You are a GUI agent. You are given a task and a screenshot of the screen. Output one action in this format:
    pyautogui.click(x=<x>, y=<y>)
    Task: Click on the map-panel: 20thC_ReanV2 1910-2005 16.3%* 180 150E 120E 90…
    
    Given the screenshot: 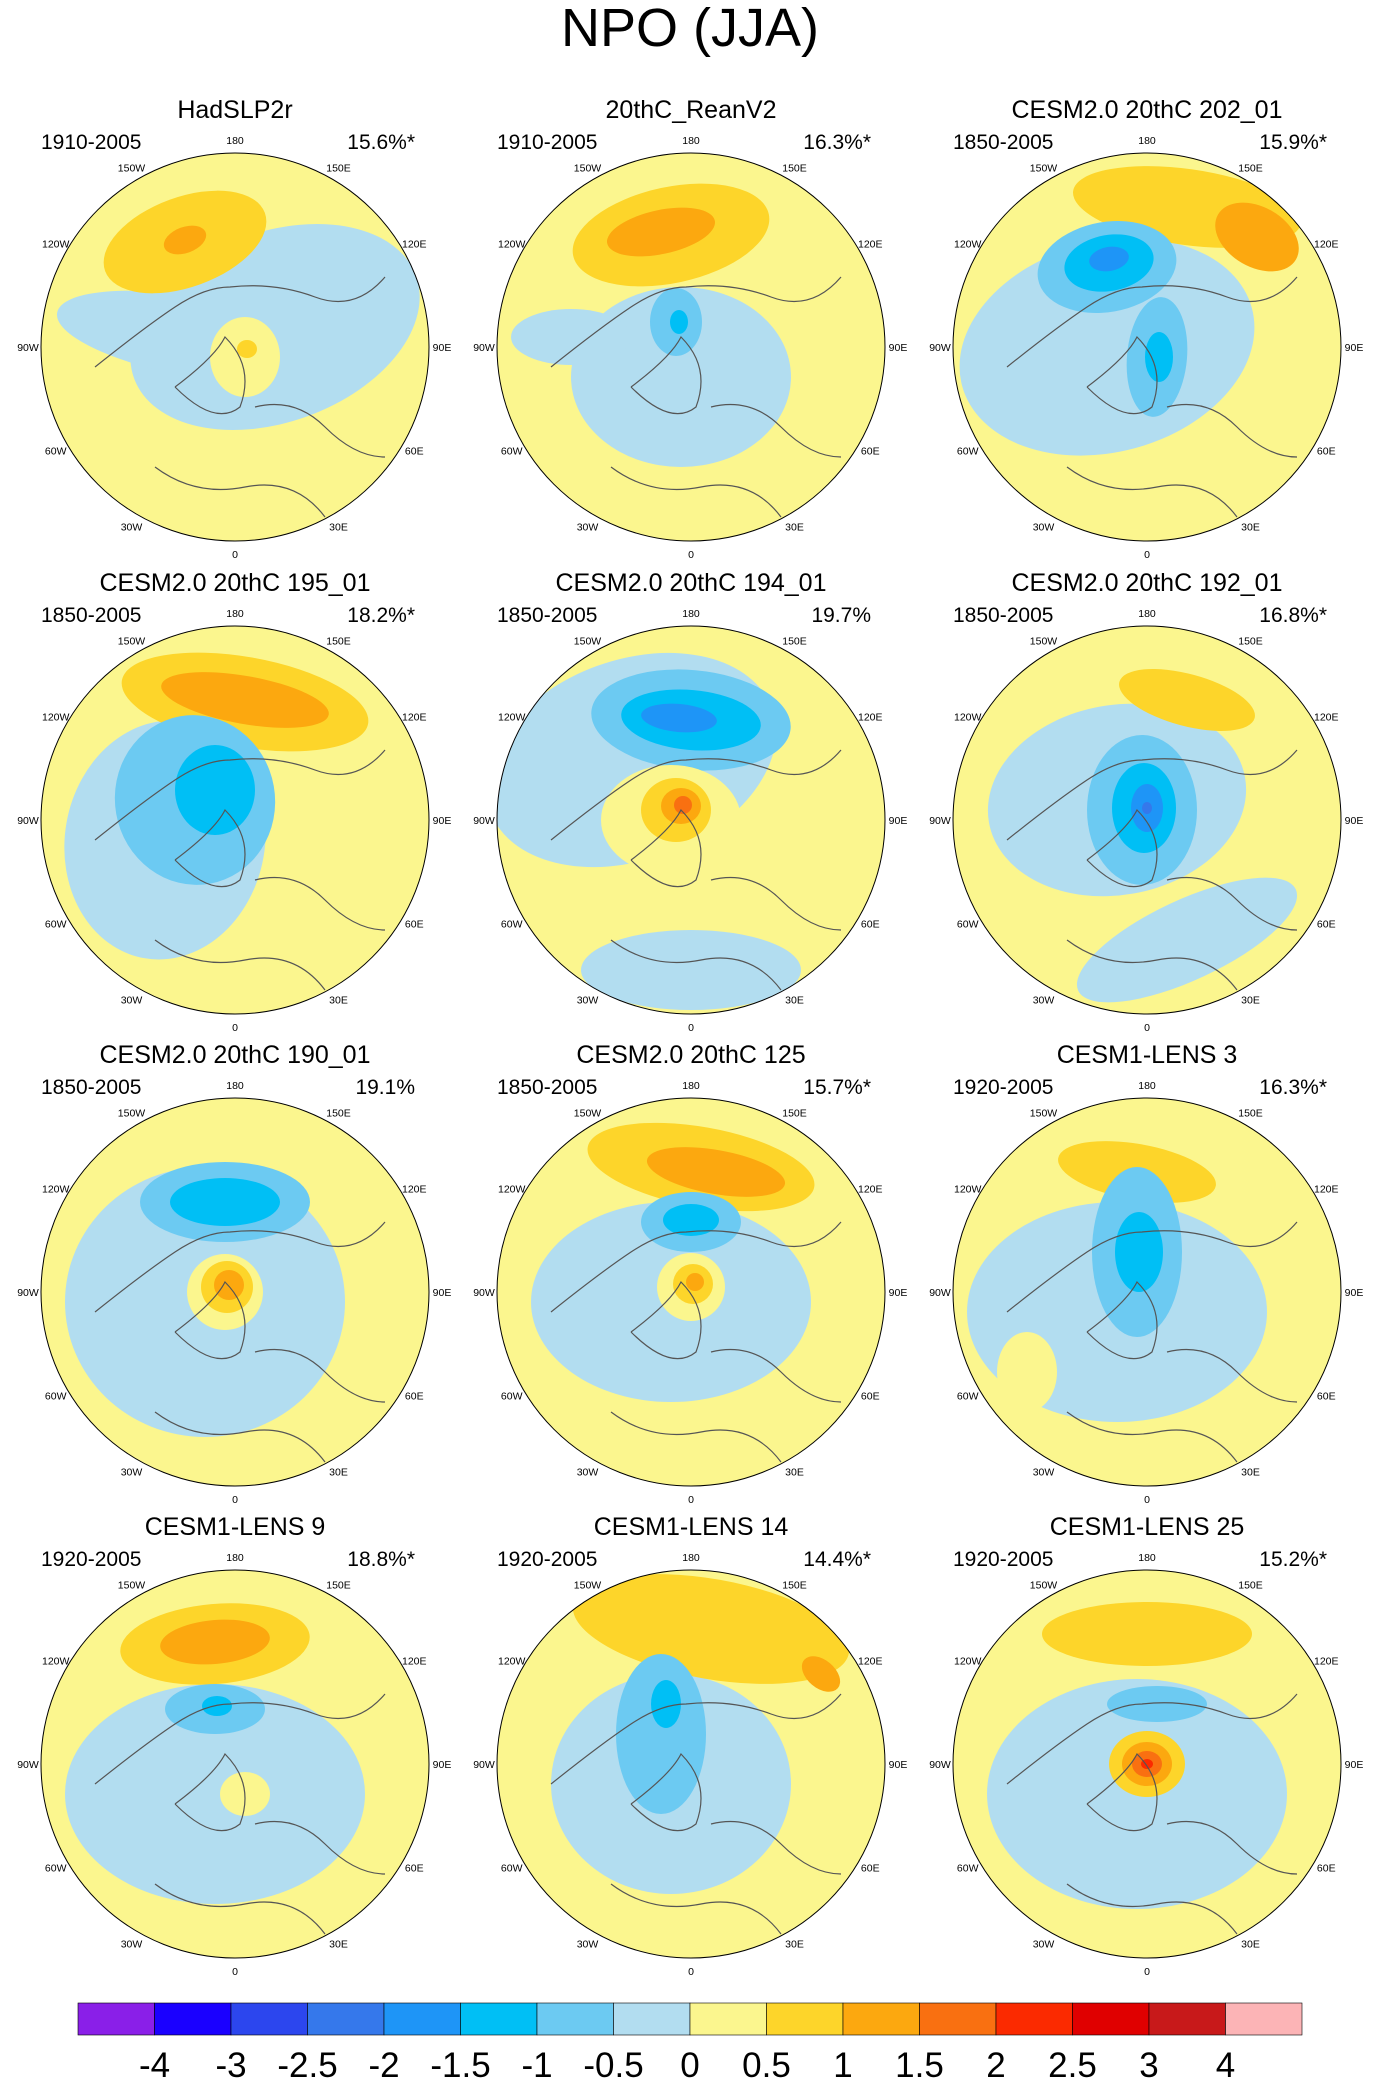 What is the action you would take?
    pyautogui.click(x=690, y=328)
    